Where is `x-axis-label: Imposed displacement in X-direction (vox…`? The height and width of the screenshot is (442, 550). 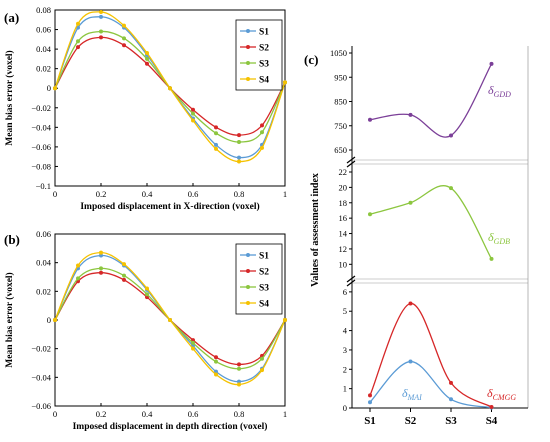 x-axis-label: Imposed displacement in X-direction (vox… is located at coordinates (169, 206).